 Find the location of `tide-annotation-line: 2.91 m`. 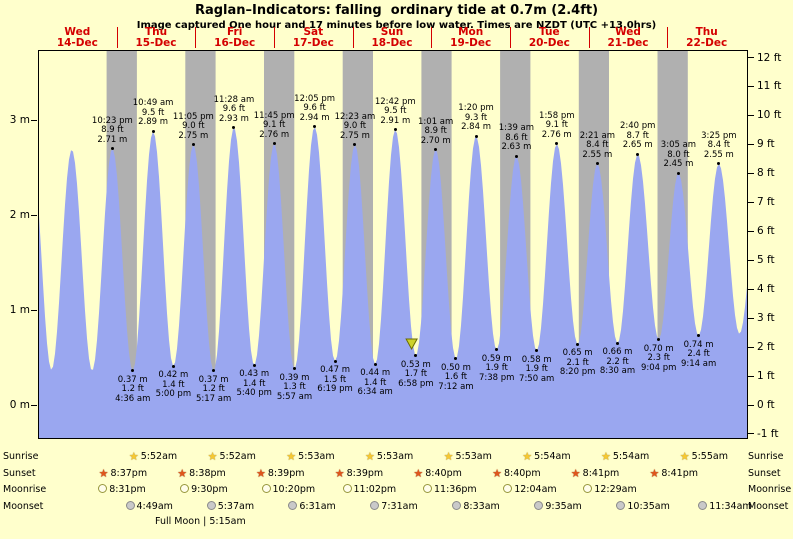

tide-annotation-line: 2.91 m is located at coordinates (395, 120).